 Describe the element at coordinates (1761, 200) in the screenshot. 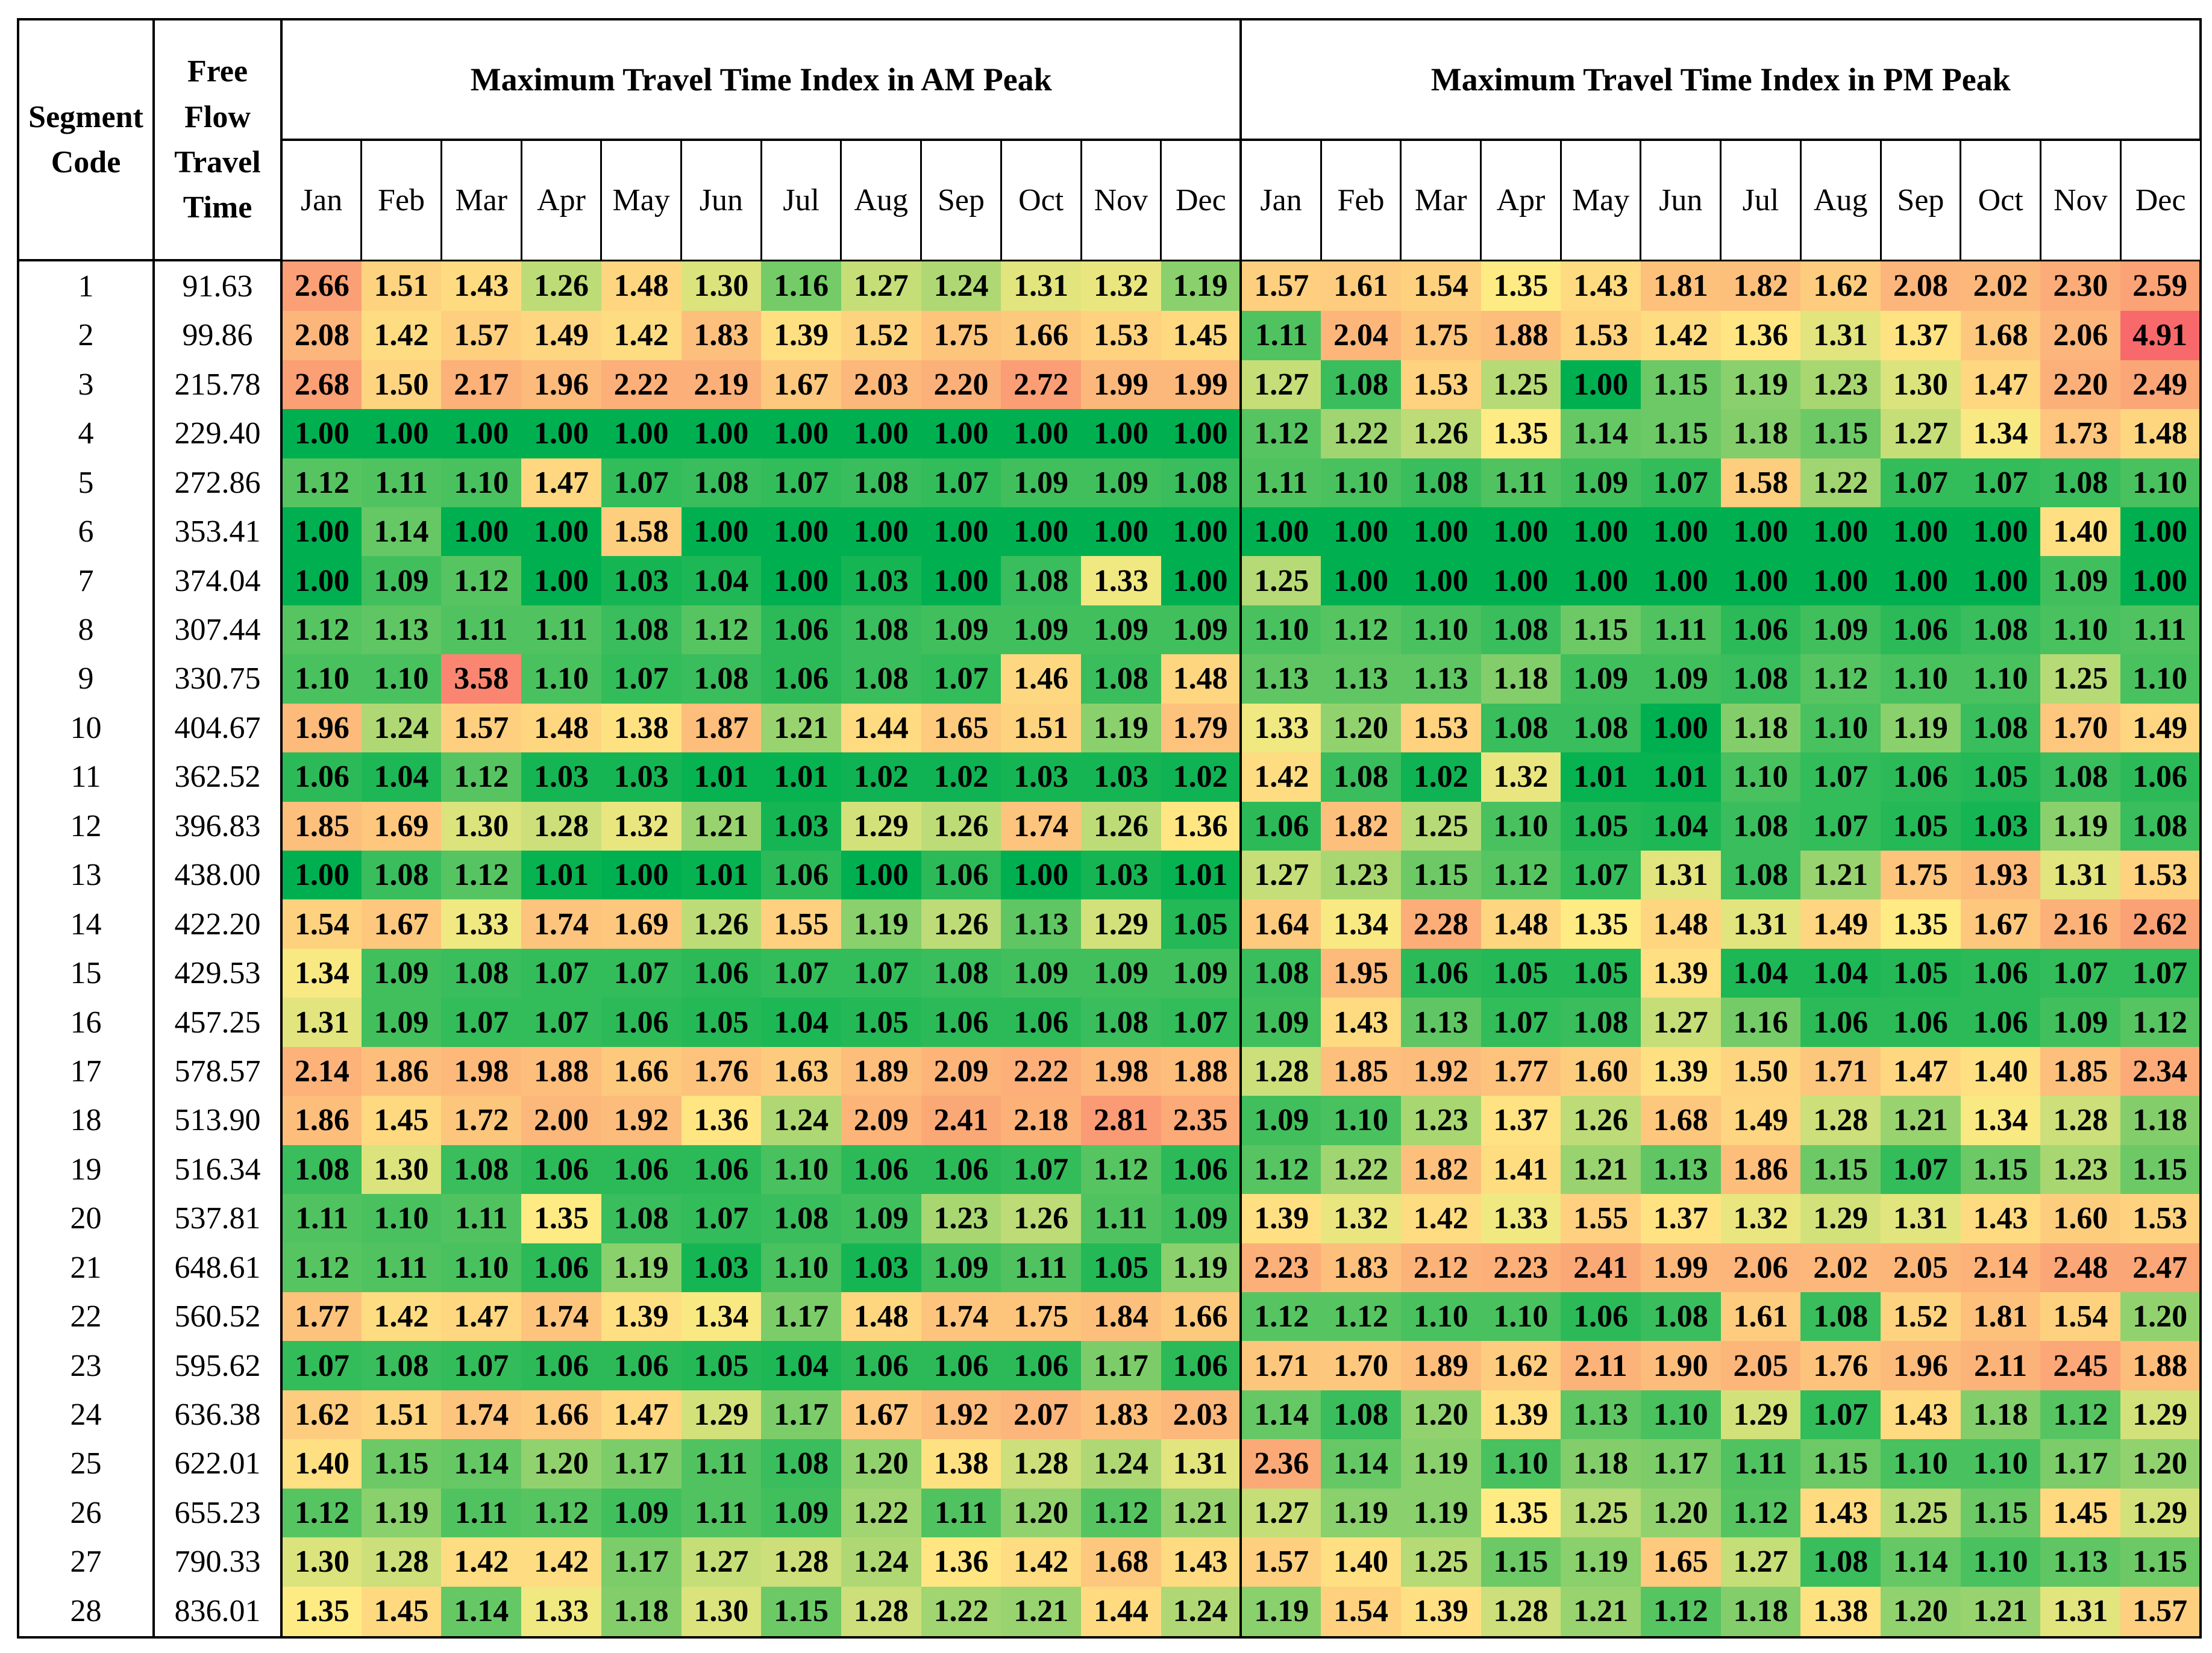

I see `pm-month-header: Jul` at that location.